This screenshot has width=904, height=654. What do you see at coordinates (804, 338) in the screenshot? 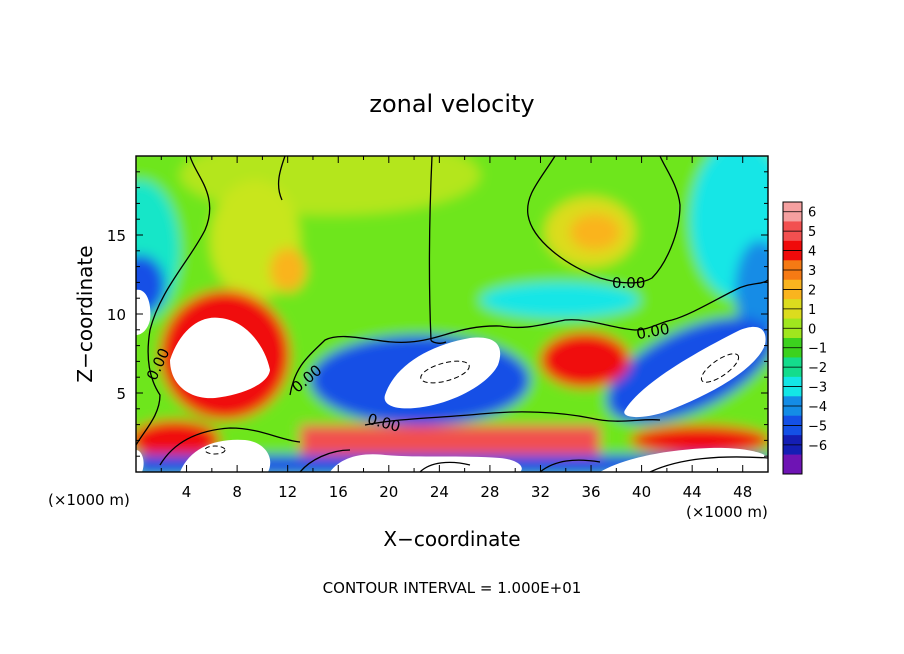
I see `colorbar: 6 5 4 3 2 1 0 −1 −2 −3 −4 −5 −6` at bounding box center [804, 338].